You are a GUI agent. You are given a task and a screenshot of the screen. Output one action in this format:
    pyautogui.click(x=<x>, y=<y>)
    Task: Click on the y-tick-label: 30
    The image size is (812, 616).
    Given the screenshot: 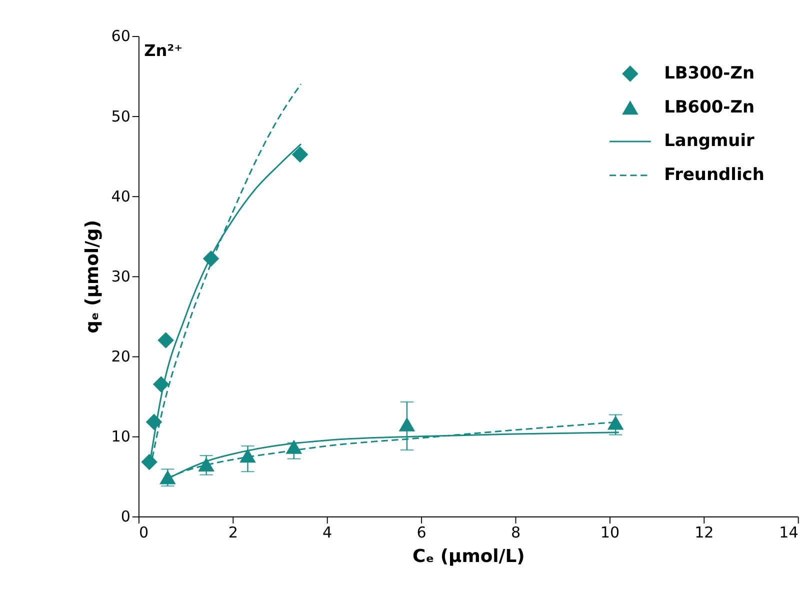 What is the action you would take?
    pyautogui.click(x=120, y=276)
    